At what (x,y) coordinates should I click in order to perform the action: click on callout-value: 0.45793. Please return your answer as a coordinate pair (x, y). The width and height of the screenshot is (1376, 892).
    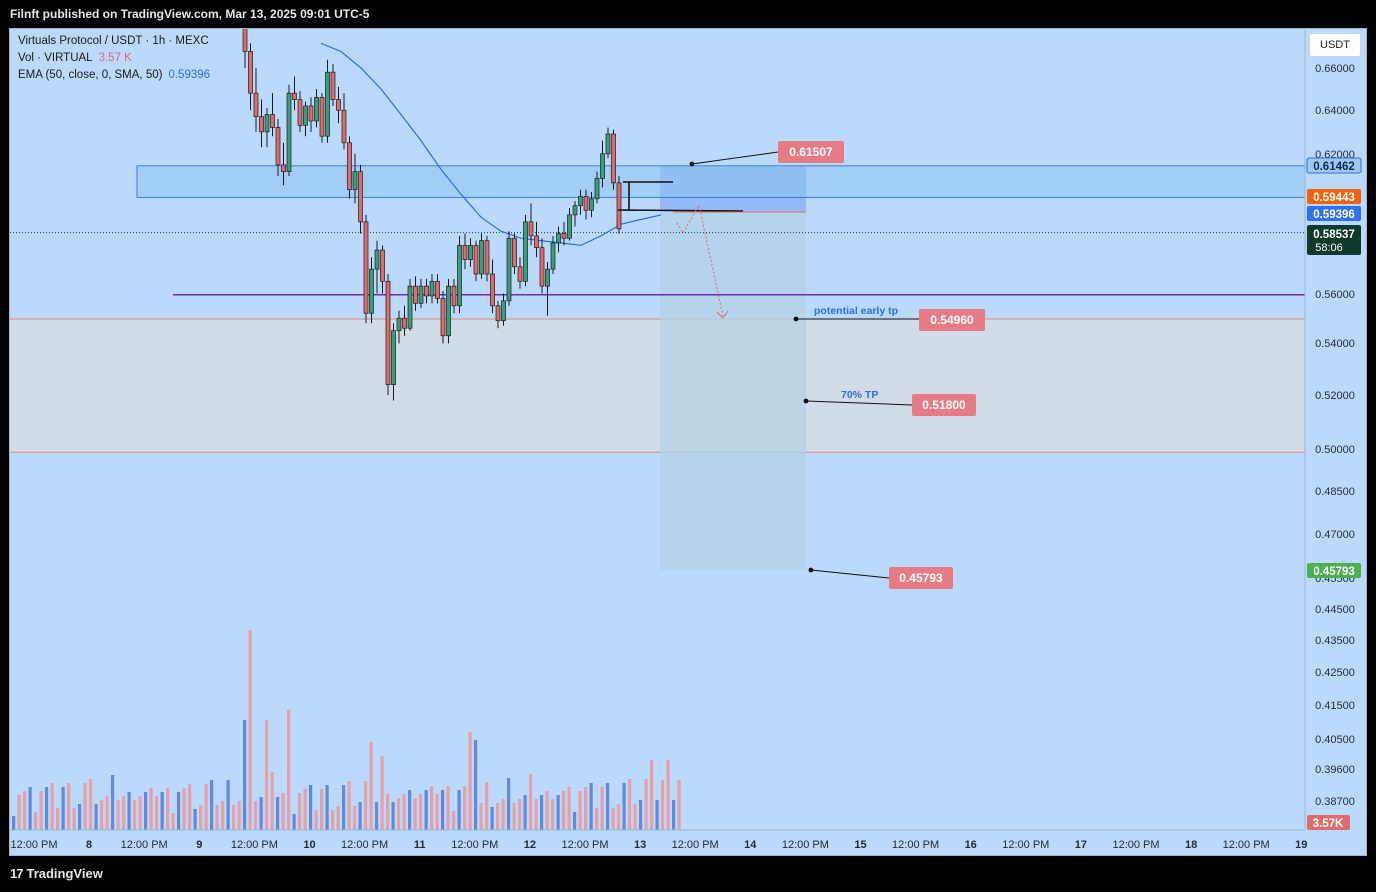
    Looking at the image, I should click on (921, 578).